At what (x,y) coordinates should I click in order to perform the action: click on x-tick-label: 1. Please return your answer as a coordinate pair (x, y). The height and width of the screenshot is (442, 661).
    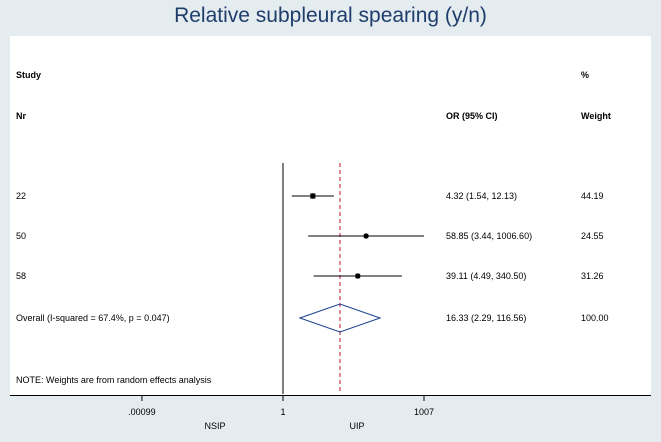
    Looking at the image, I should click on (282, 412).